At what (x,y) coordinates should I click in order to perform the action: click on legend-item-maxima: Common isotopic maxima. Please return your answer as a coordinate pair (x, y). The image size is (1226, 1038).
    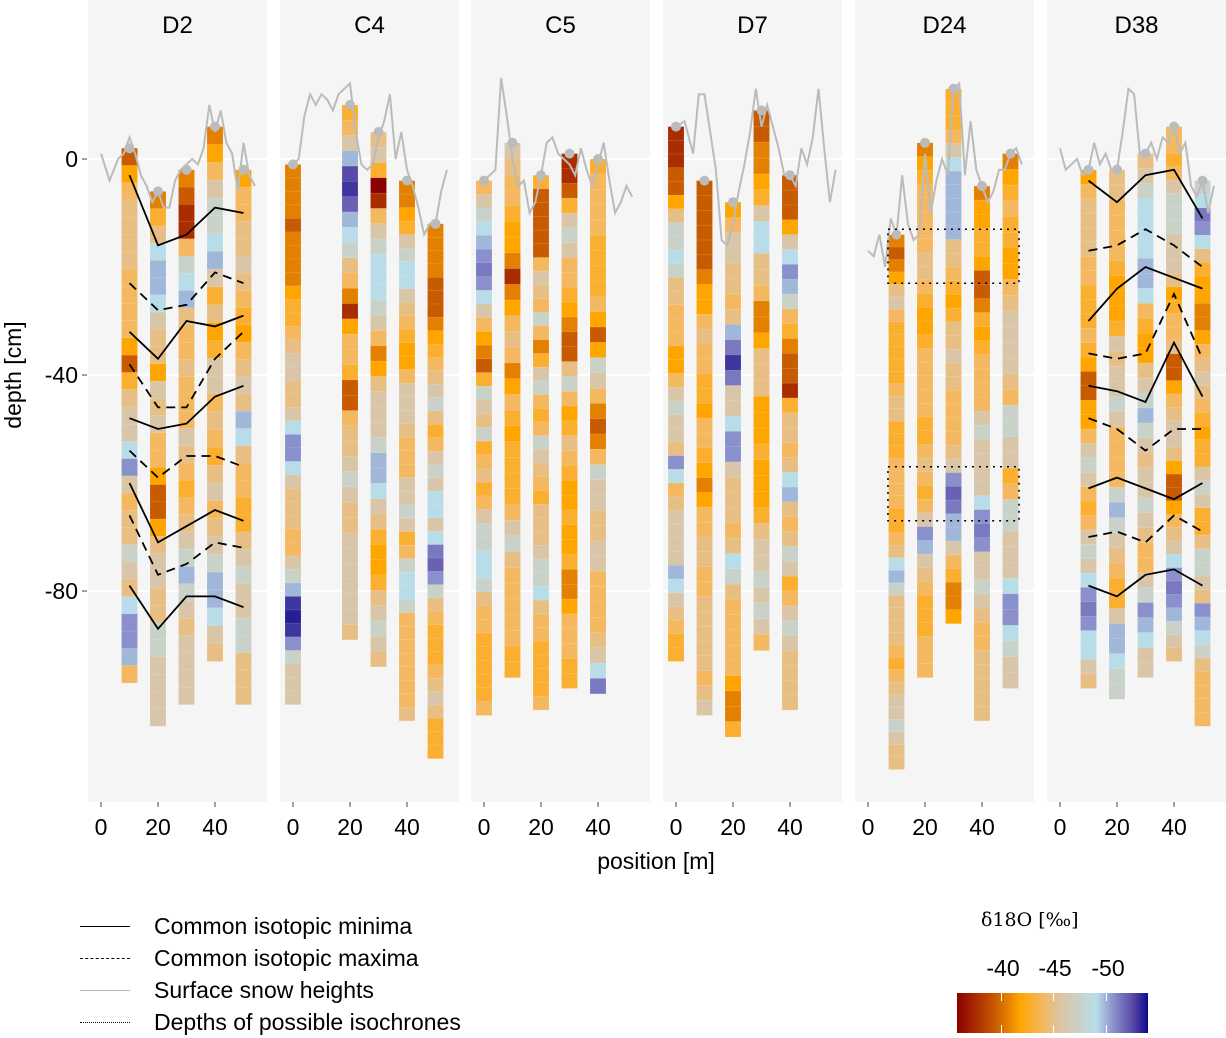
    Looking at the image, I should click on (270, 958).